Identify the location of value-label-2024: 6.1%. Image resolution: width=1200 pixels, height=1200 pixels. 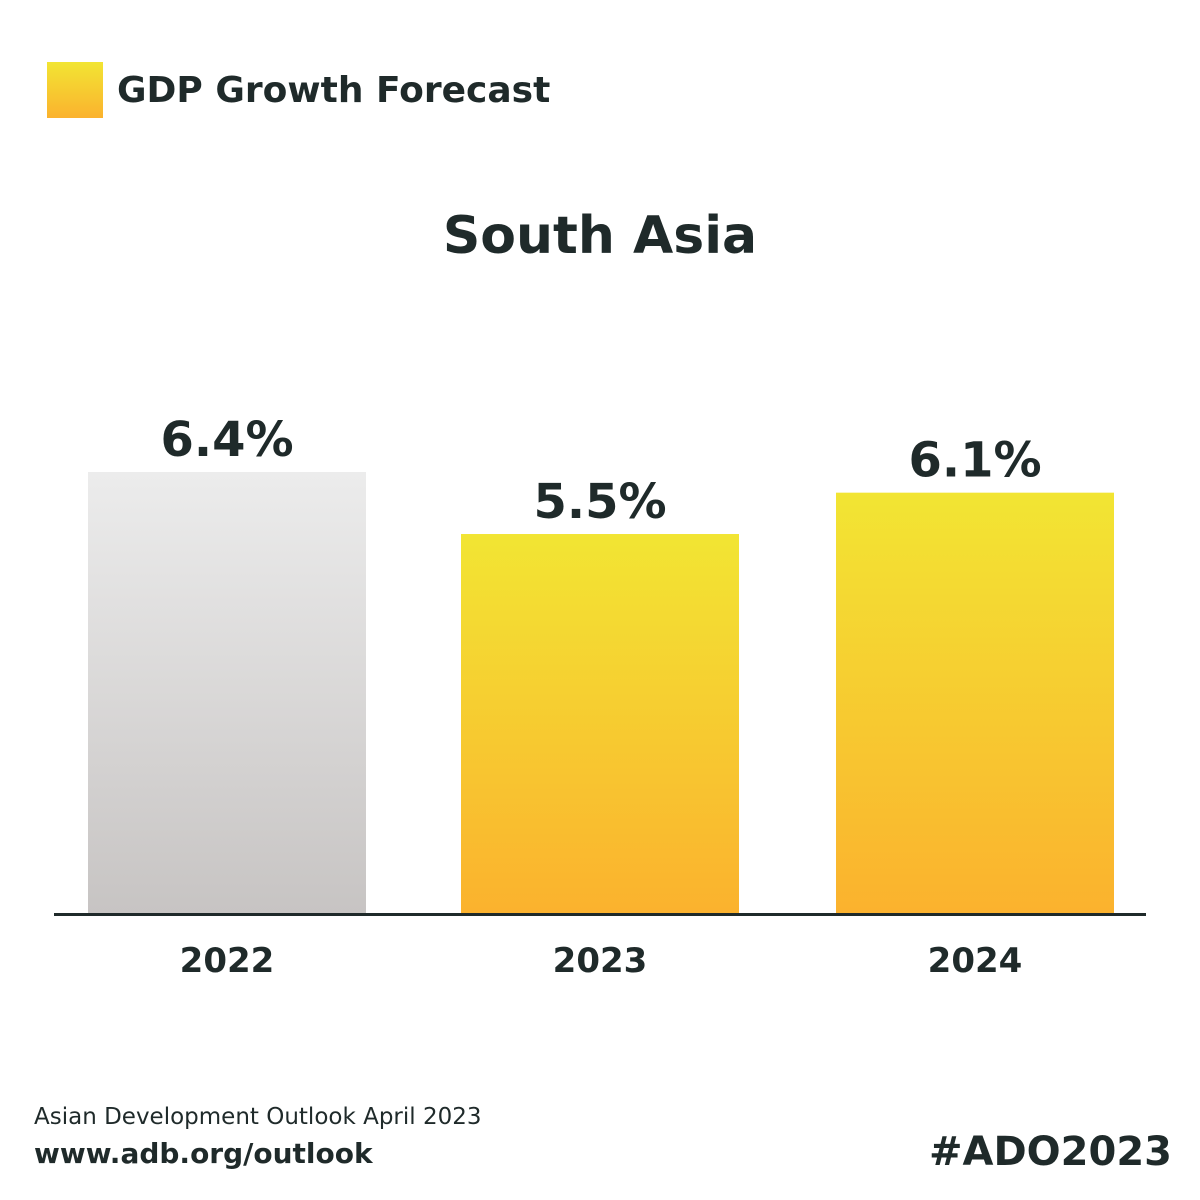
(974, 461).